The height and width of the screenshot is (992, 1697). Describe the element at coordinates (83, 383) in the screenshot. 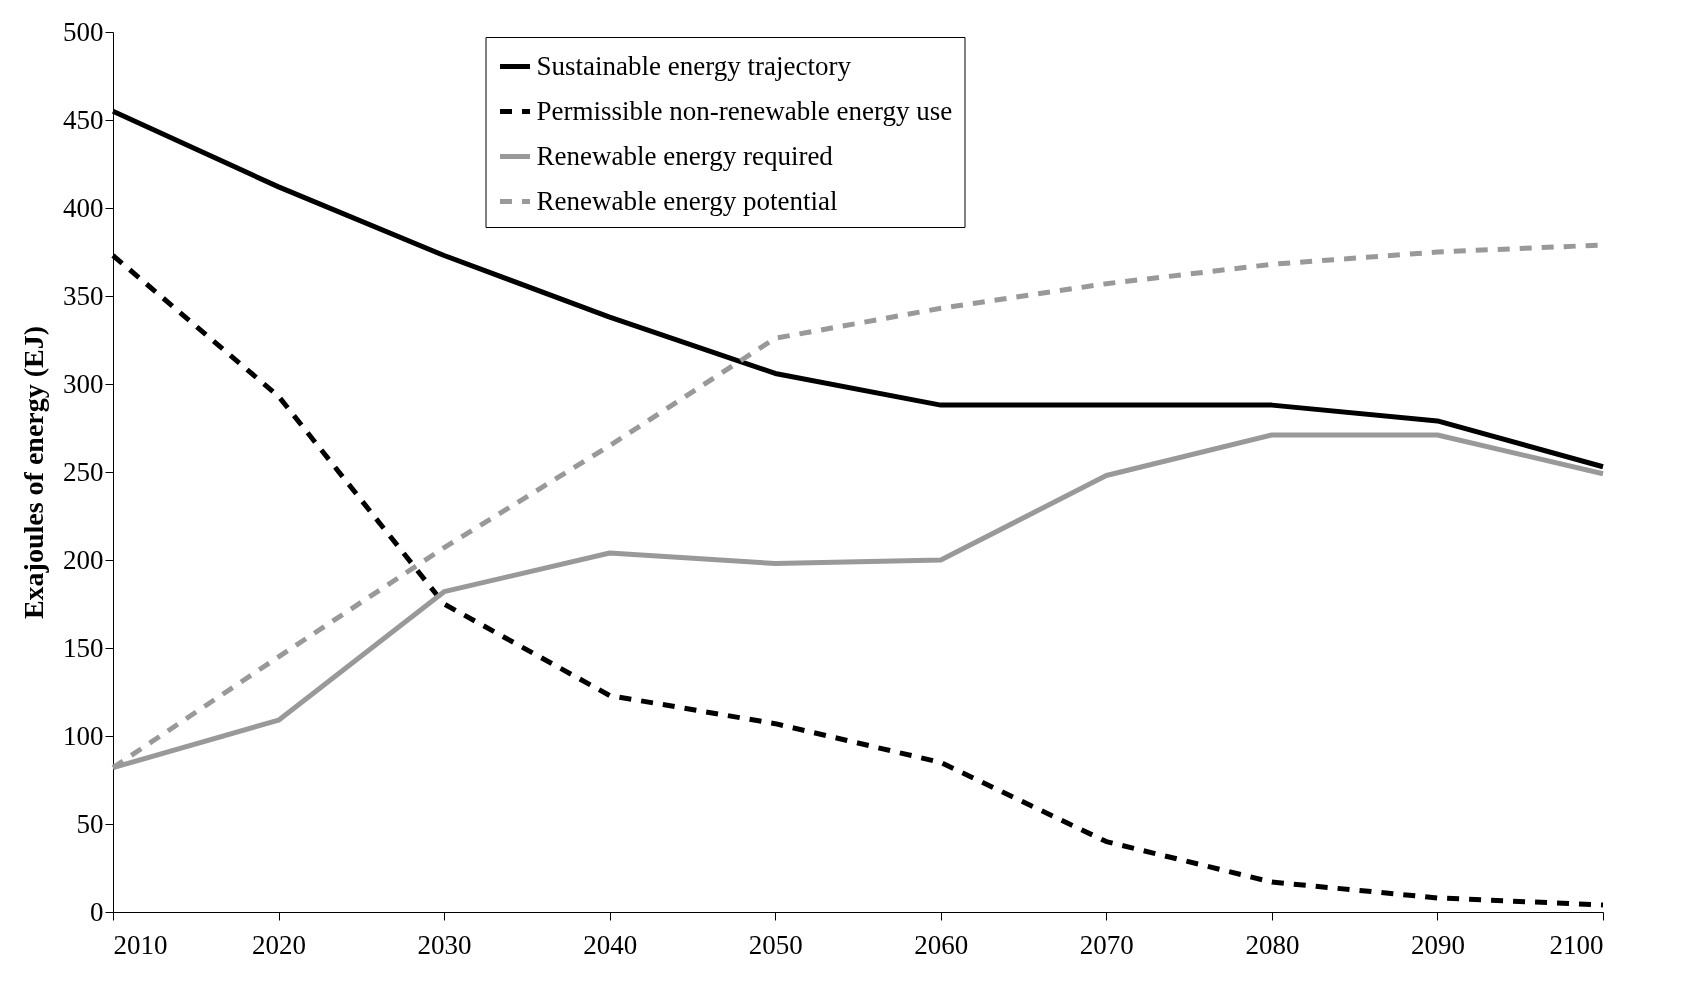

I see `y-tick-label: 300` at that location.